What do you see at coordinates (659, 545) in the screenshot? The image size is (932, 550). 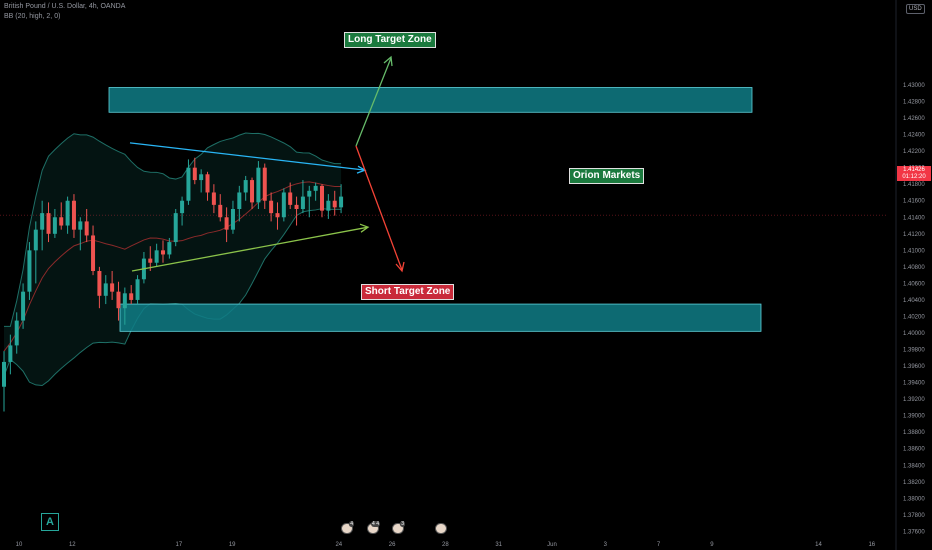 I see `time-tick-label: 7` at bounding box center [659, 545].